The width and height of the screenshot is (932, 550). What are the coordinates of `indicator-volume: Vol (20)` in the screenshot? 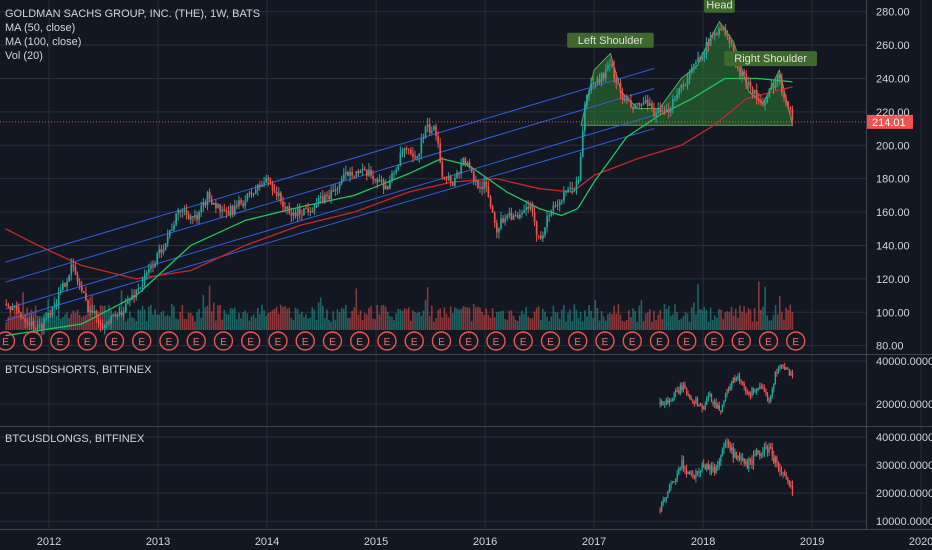 It's located at (24, 56).